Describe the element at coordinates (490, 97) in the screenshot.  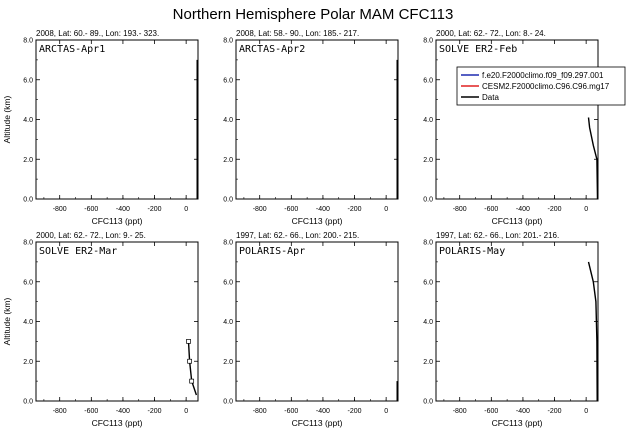
I see `legend-entry-label: Data` at that location.